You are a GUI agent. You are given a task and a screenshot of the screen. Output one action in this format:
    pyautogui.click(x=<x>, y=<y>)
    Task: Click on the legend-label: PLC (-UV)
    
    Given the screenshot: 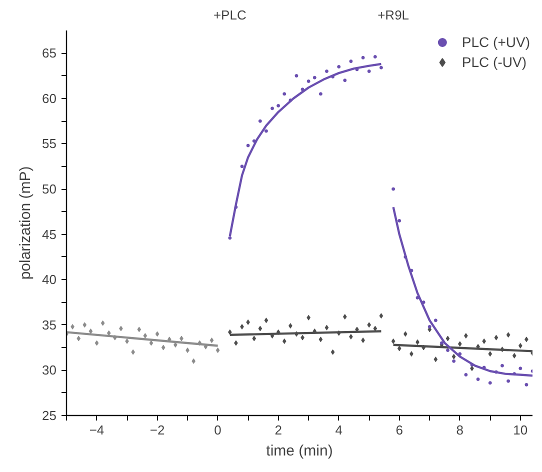 What is the action you would take?
    pyautogui.click(x=494, y=62)
    